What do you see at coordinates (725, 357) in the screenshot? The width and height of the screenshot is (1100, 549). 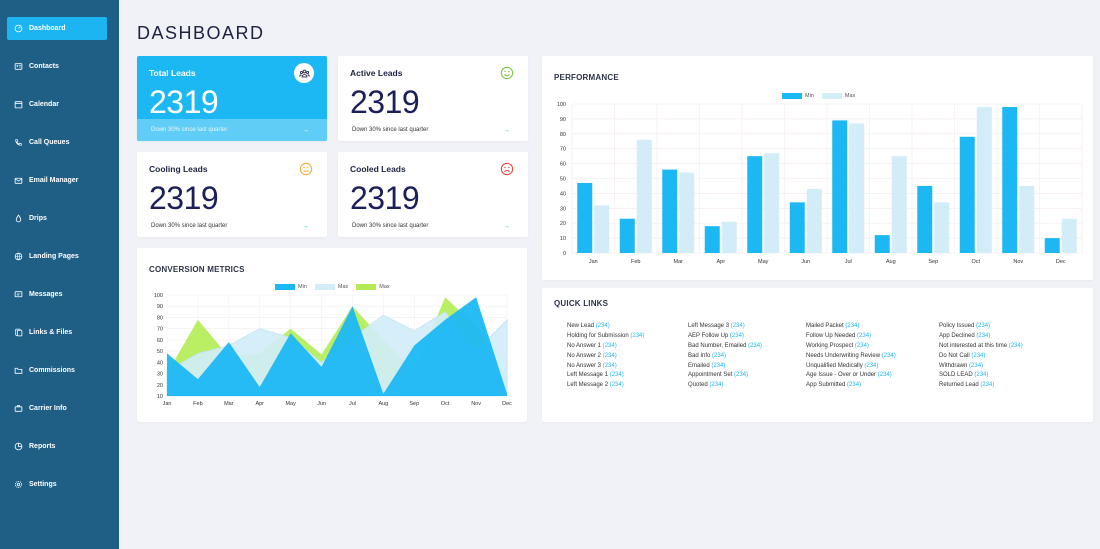 I see `quick-link-item: Bad Info (234)` at bounding box center [725, 357].